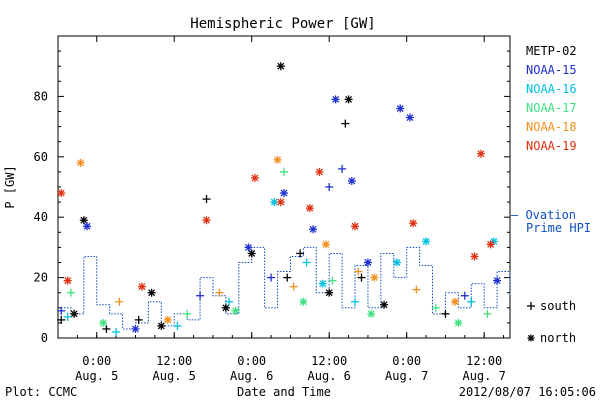 This screenshot has height=400, width=600. I want to click on y-tick-label: 80, so click(41, 96).